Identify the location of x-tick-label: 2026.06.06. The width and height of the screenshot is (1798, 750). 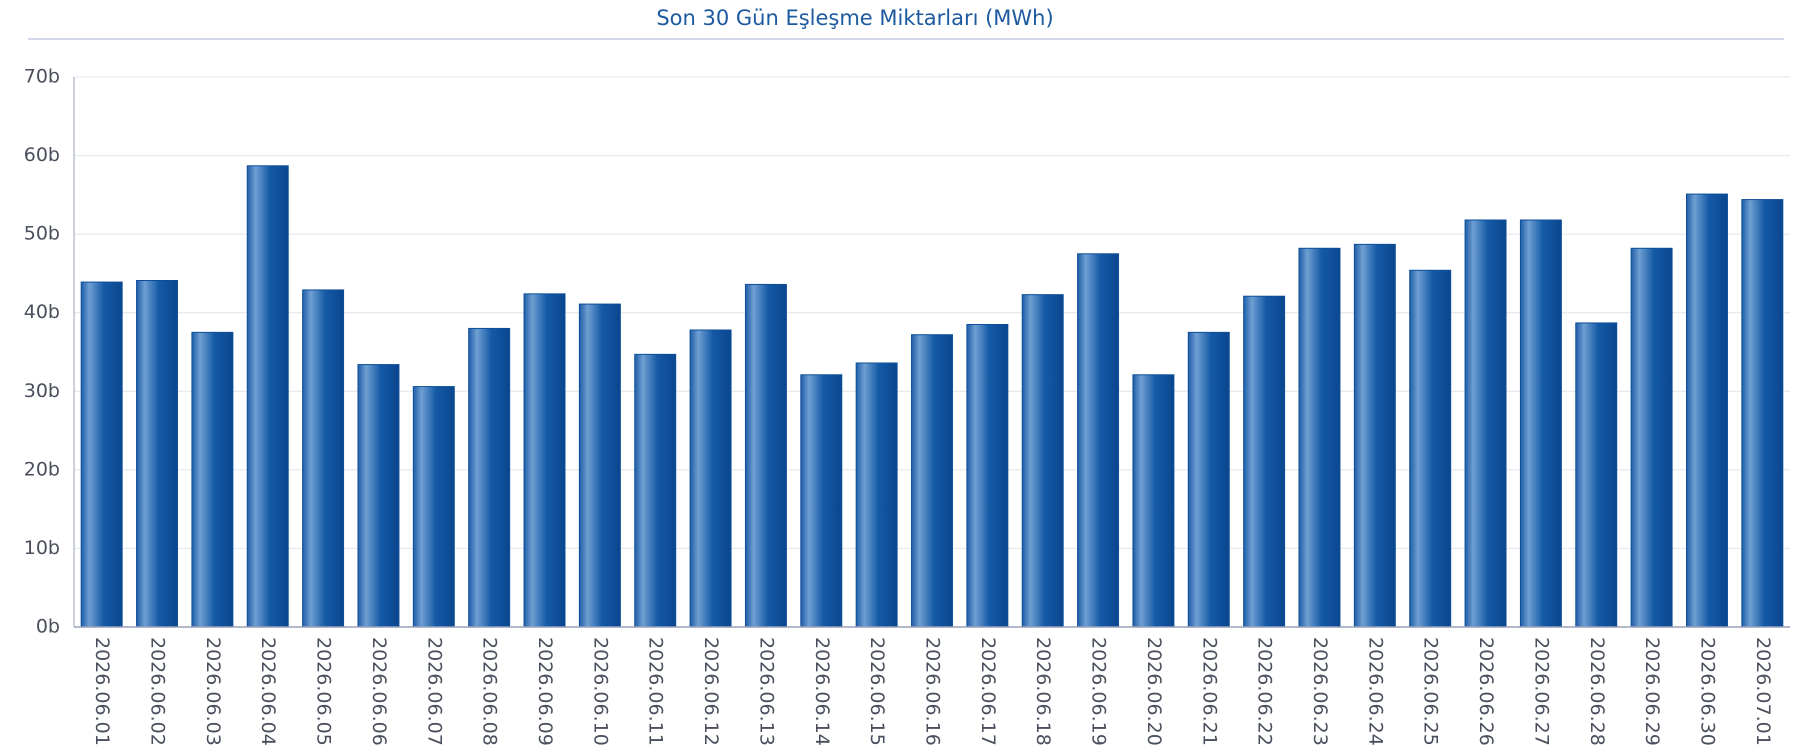
(379, 691).